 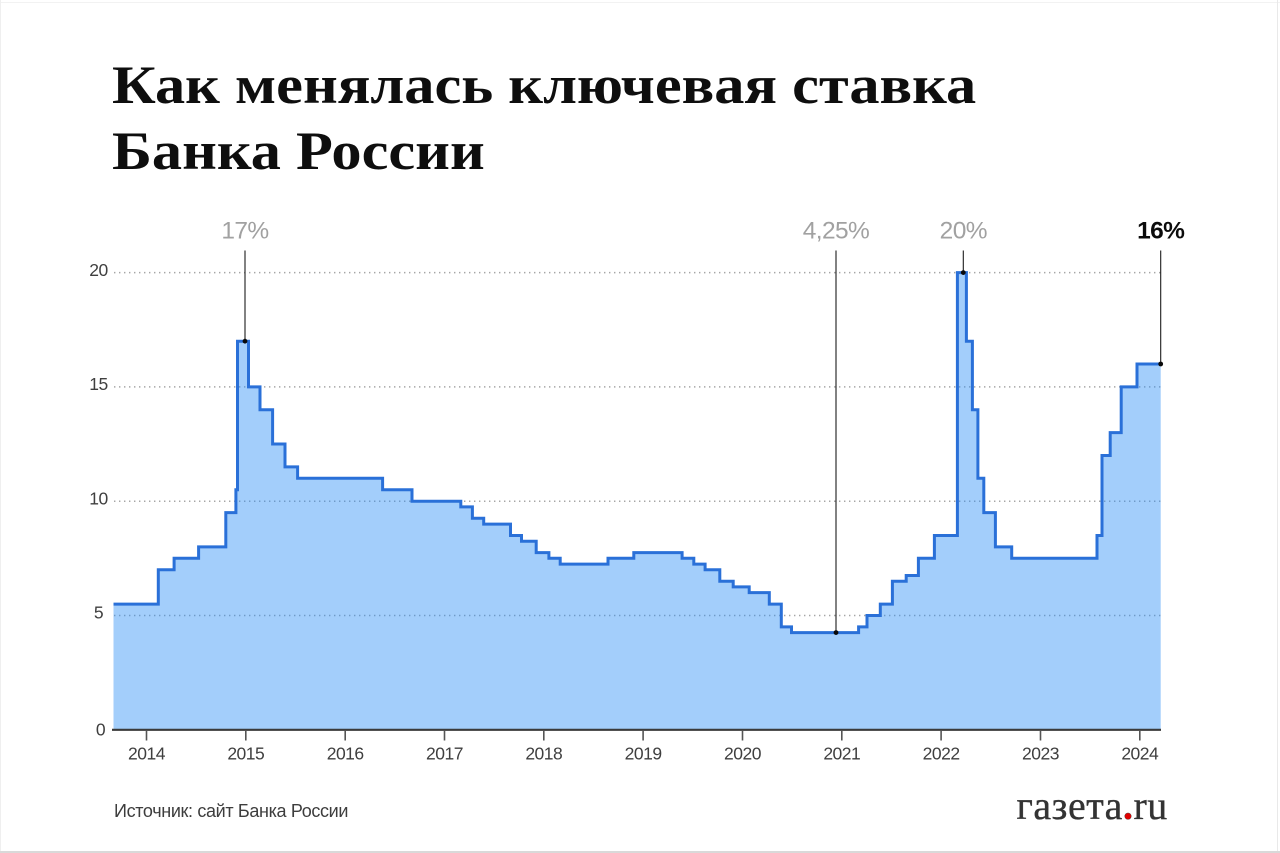 What do you see at coordinates (743, 754) in the screenshot?
I see `svg-text: 2020` at bounding box center [743, 754].